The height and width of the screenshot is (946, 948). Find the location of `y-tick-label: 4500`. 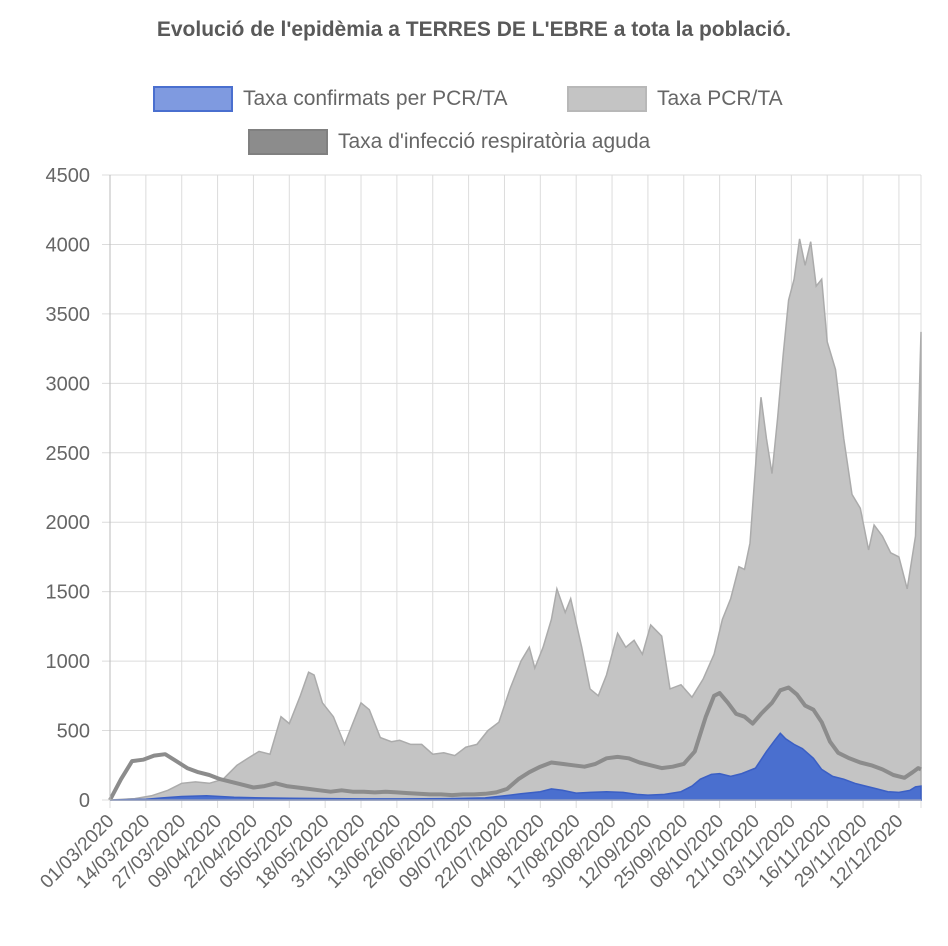

y-tick-label: 4500 is located at coordinates (68, 176).